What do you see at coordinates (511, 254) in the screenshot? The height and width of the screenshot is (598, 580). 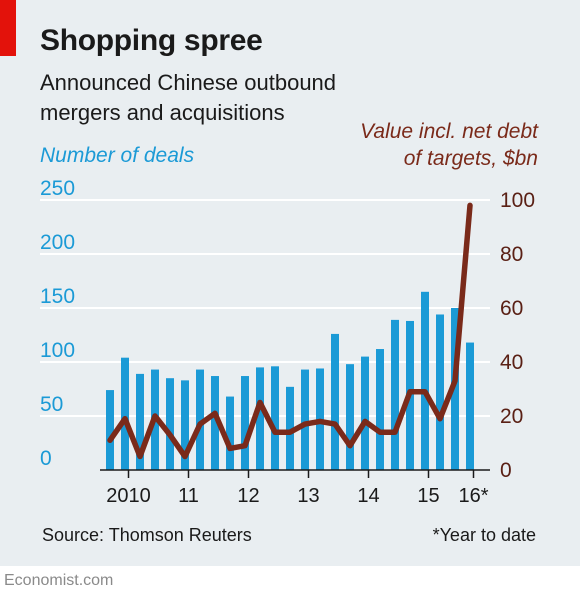 I see `right-tick-label-4: 80` at bounding box center [511, 254].